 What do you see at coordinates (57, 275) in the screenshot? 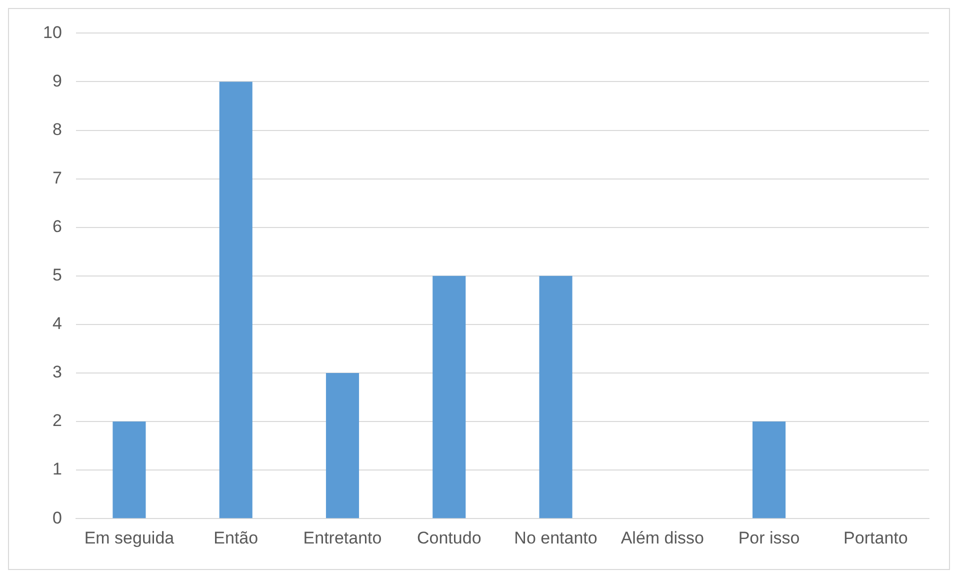
I see `y-tick-label: 5` at bounding box center [57, 275].